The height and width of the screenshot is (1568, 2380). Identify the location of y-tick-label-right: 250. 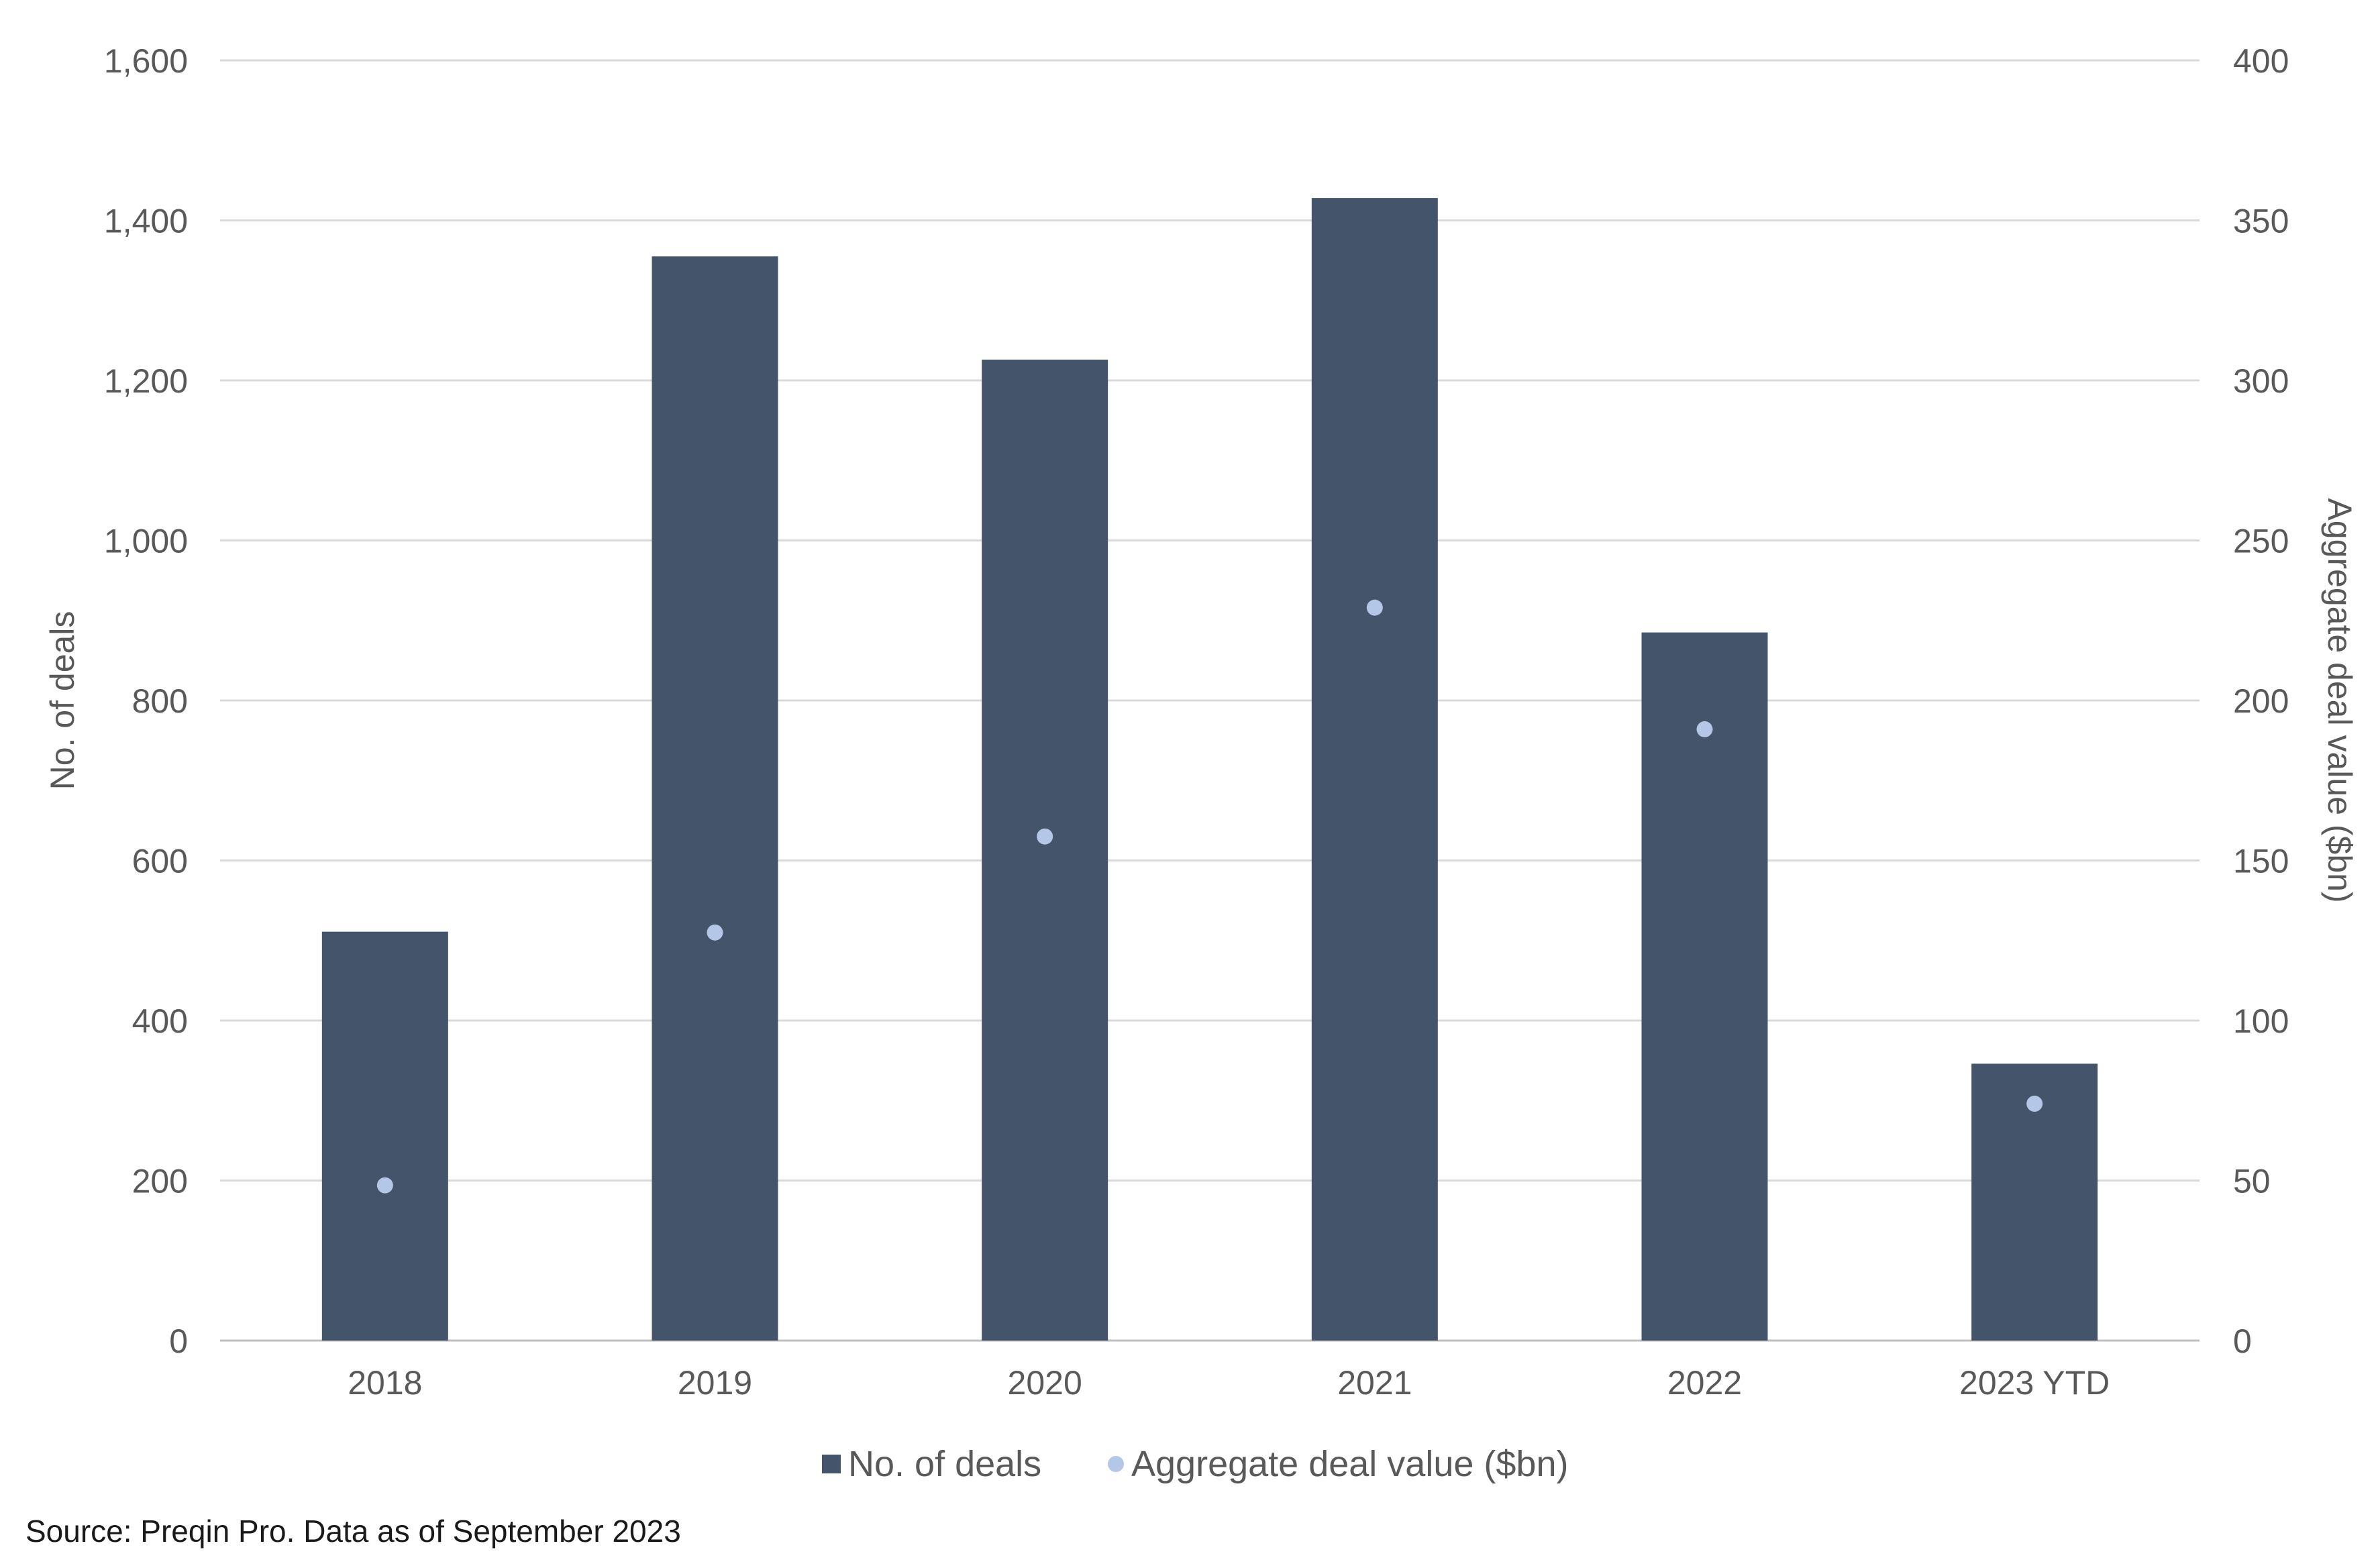
(2261, 541).